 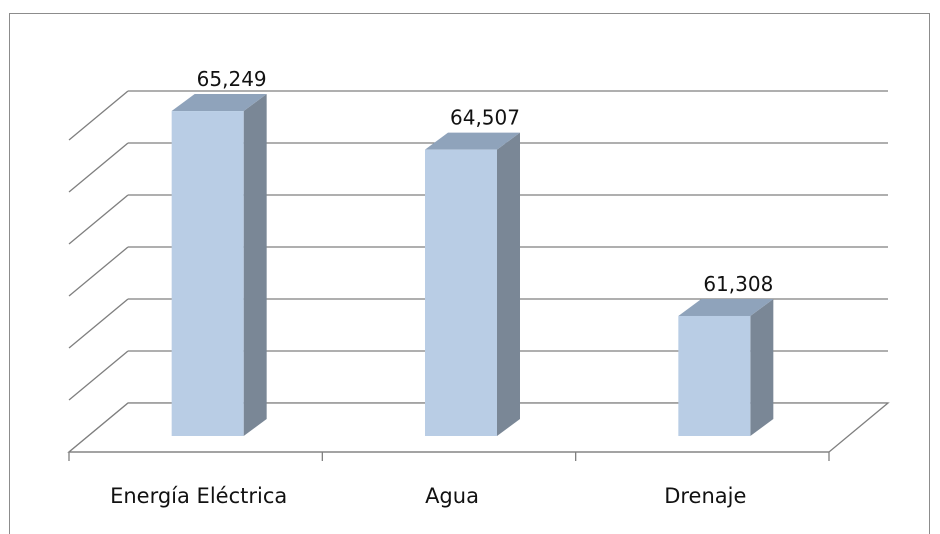 I want to click on data-label: 64,507, so click(x=485, y=118).